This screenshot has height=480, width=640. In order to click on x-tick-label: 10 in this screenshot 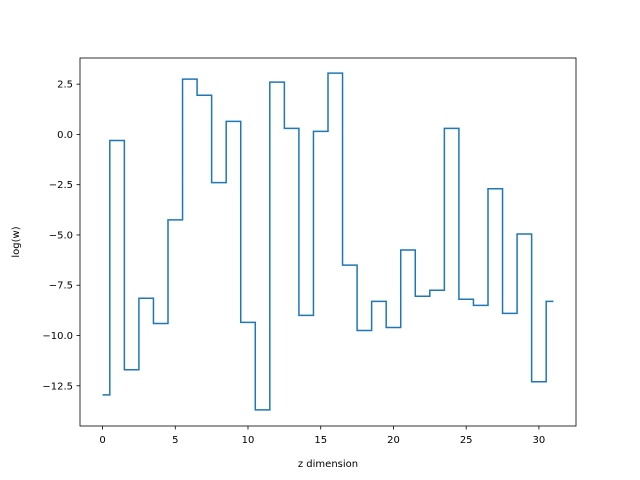, I will do `click(248, 440)`.